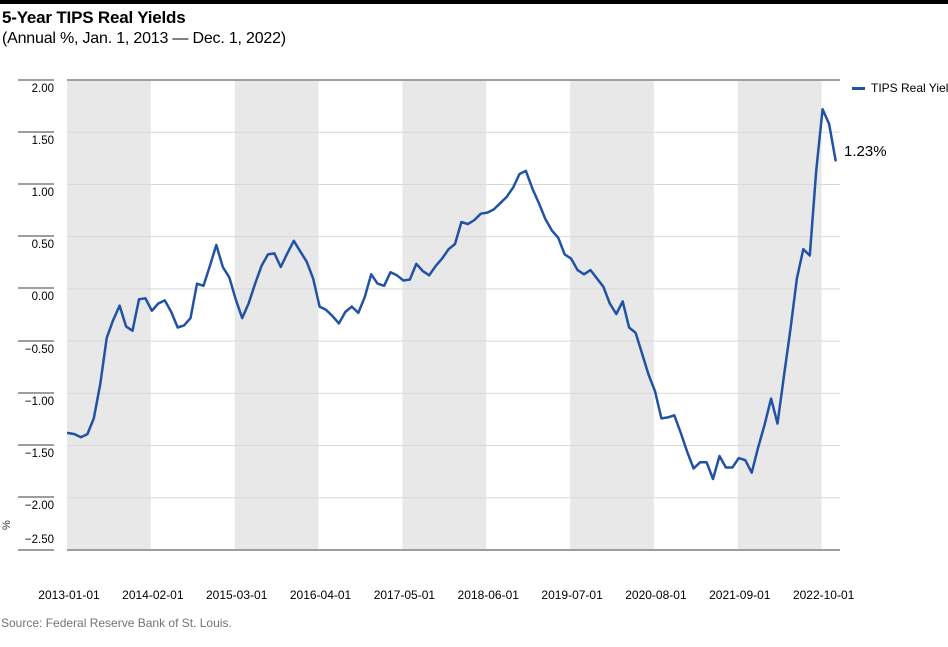 The width and height of the screenshot is (948, 647). I want to click on y-tick-label: 0.00, so click(42, 297).